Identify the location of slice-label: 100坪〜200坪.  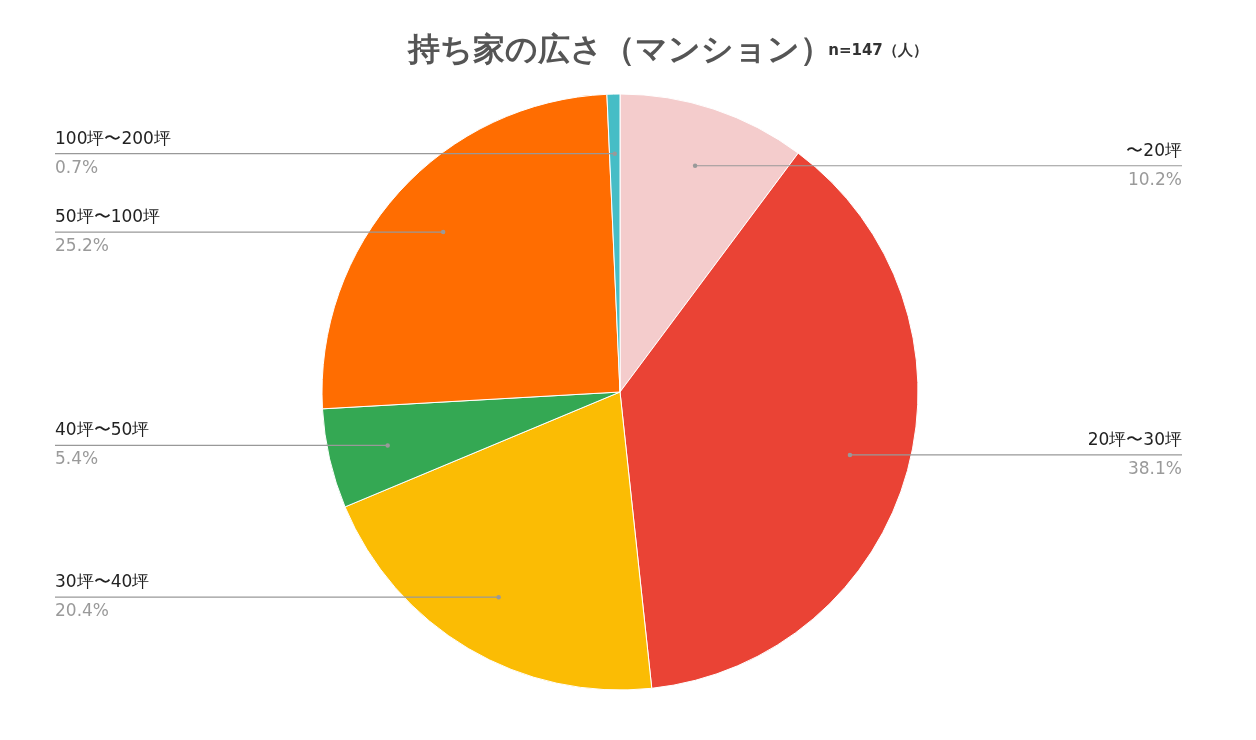
(113, 137).